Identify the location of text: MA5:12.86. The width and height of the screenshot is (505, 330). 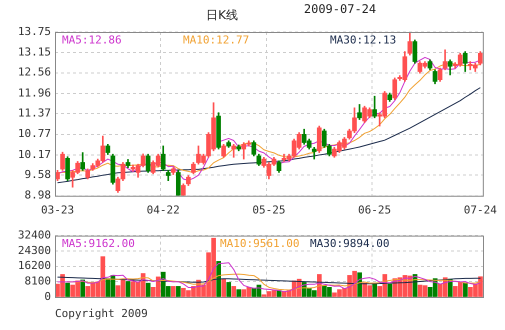
(92, 39).